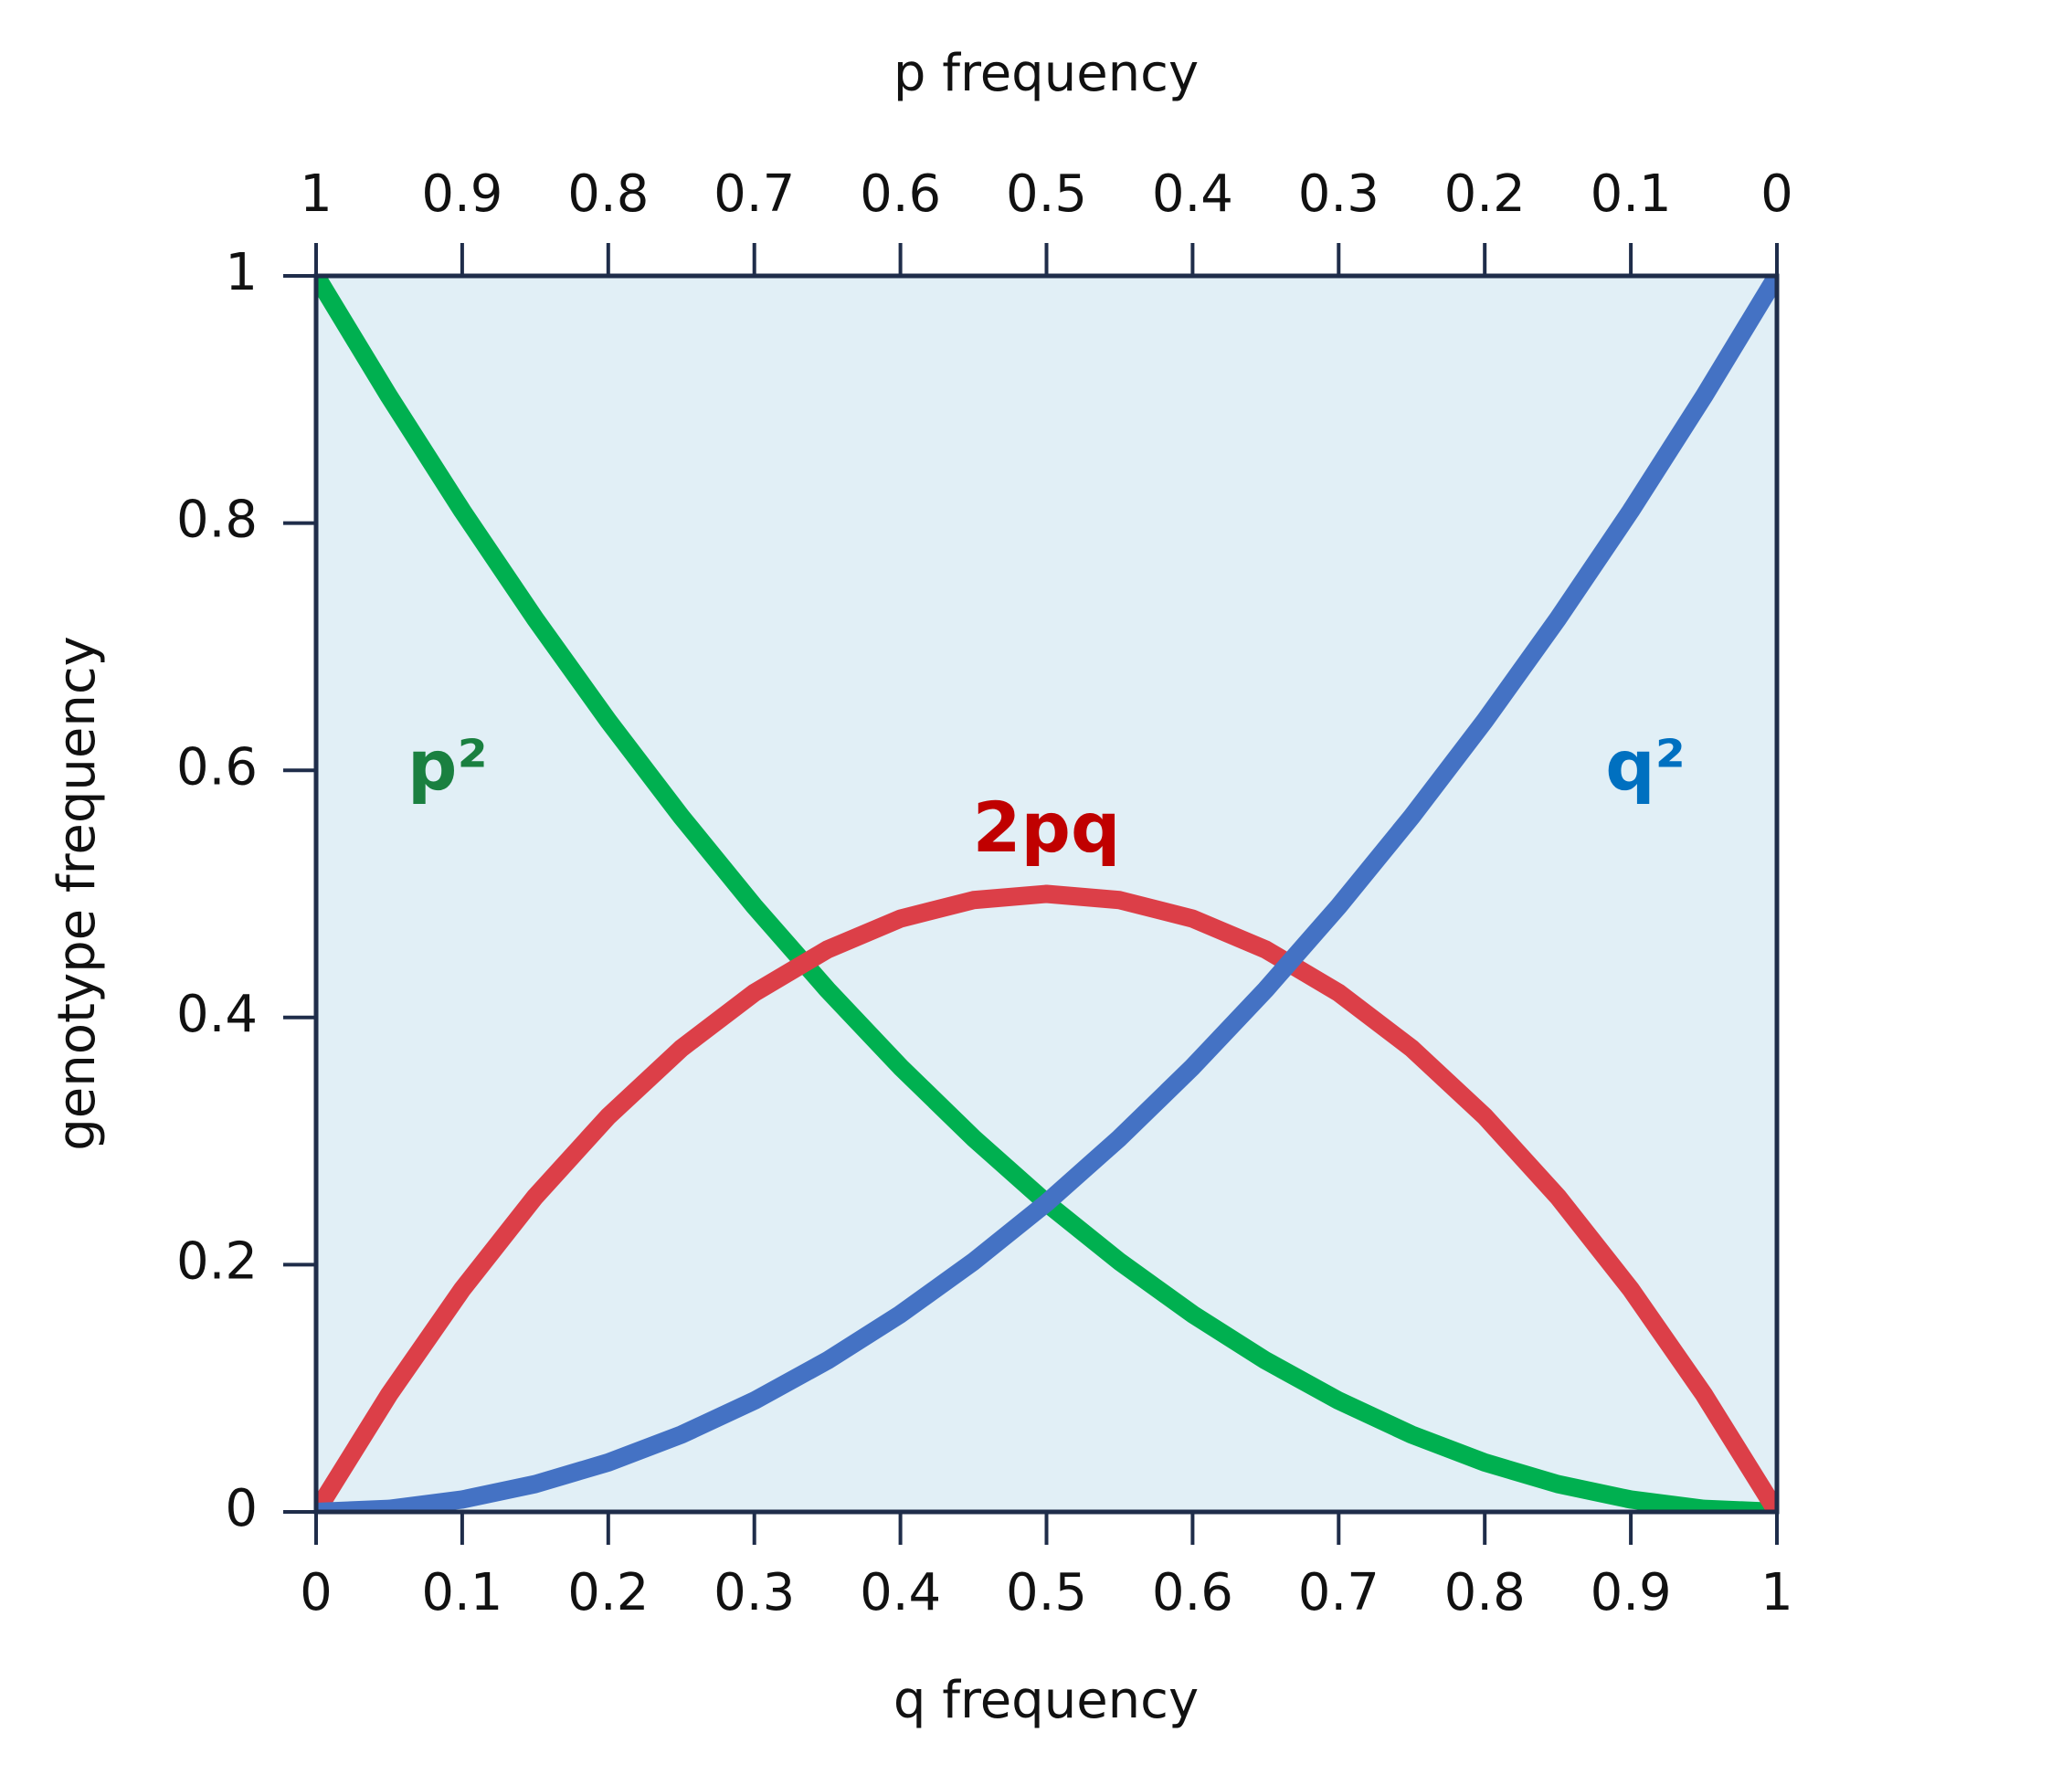 Image resolution: width=2072 pixels, height=1775 pixels. Describe the element at coordinates (1339, 194) in the screenshot. I see `x2-tick-label: 0.3` at that location.